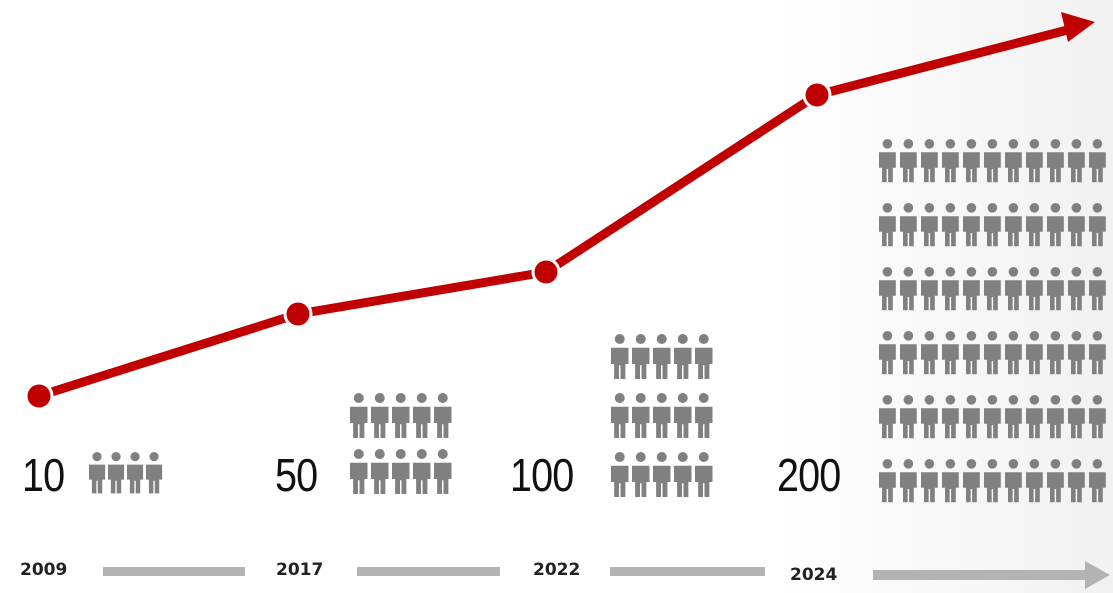 Image resolution: width=1113 pixels, height=593 pixels. I want to click on count-label-2022: 100, so click(542, 475).